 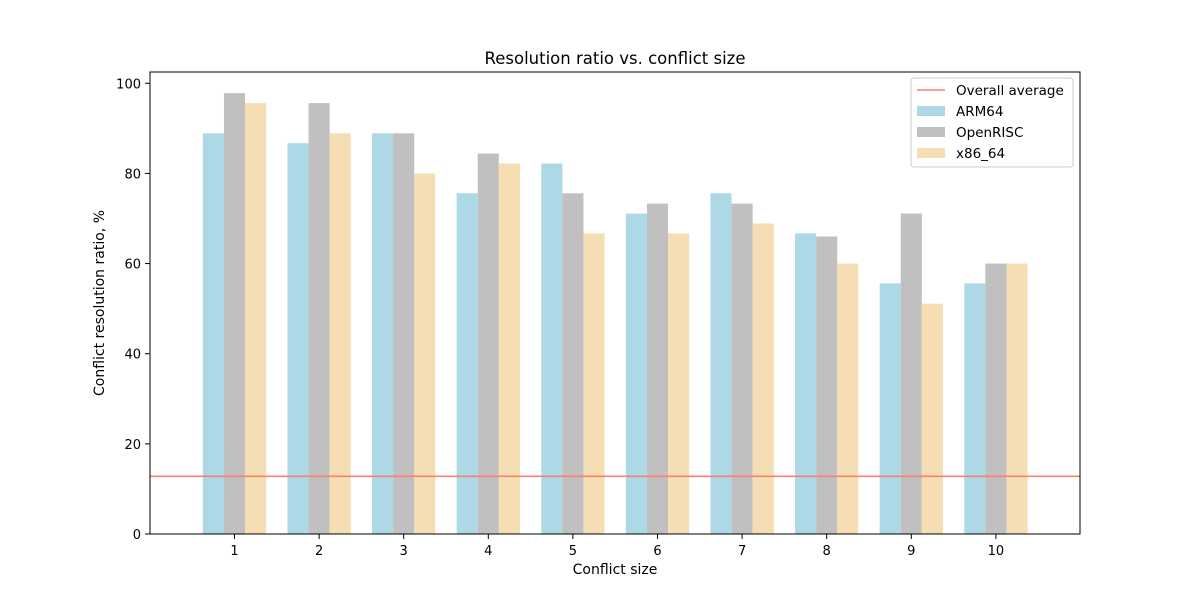 I want to click on x-tick-label: 2, so click(x=319, y=551).